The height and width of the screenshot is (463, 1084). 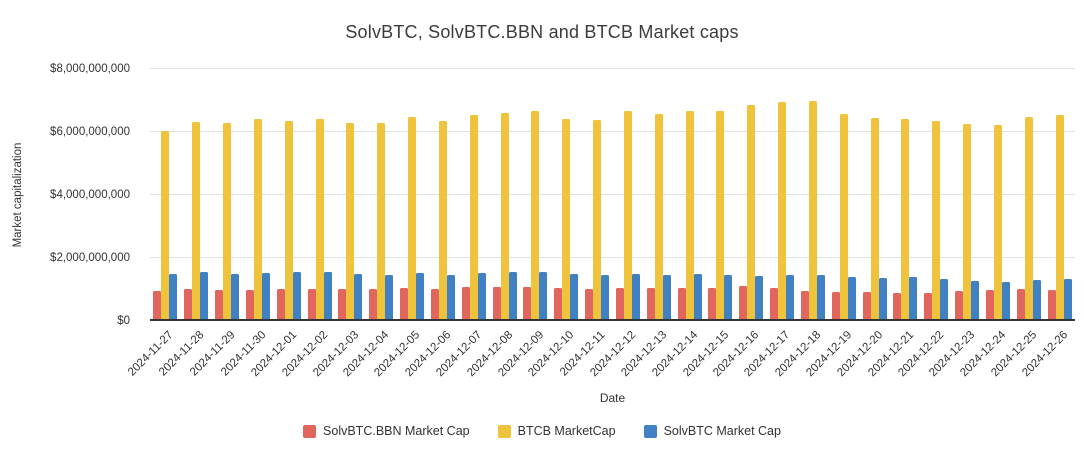 What do you see at coordinates (386, 431) in the screenshot?
I see `legend-item-solvbtc-bbn-market-cap: SolvBTC.BBN Market Cap` at bounding box center [386, 431].